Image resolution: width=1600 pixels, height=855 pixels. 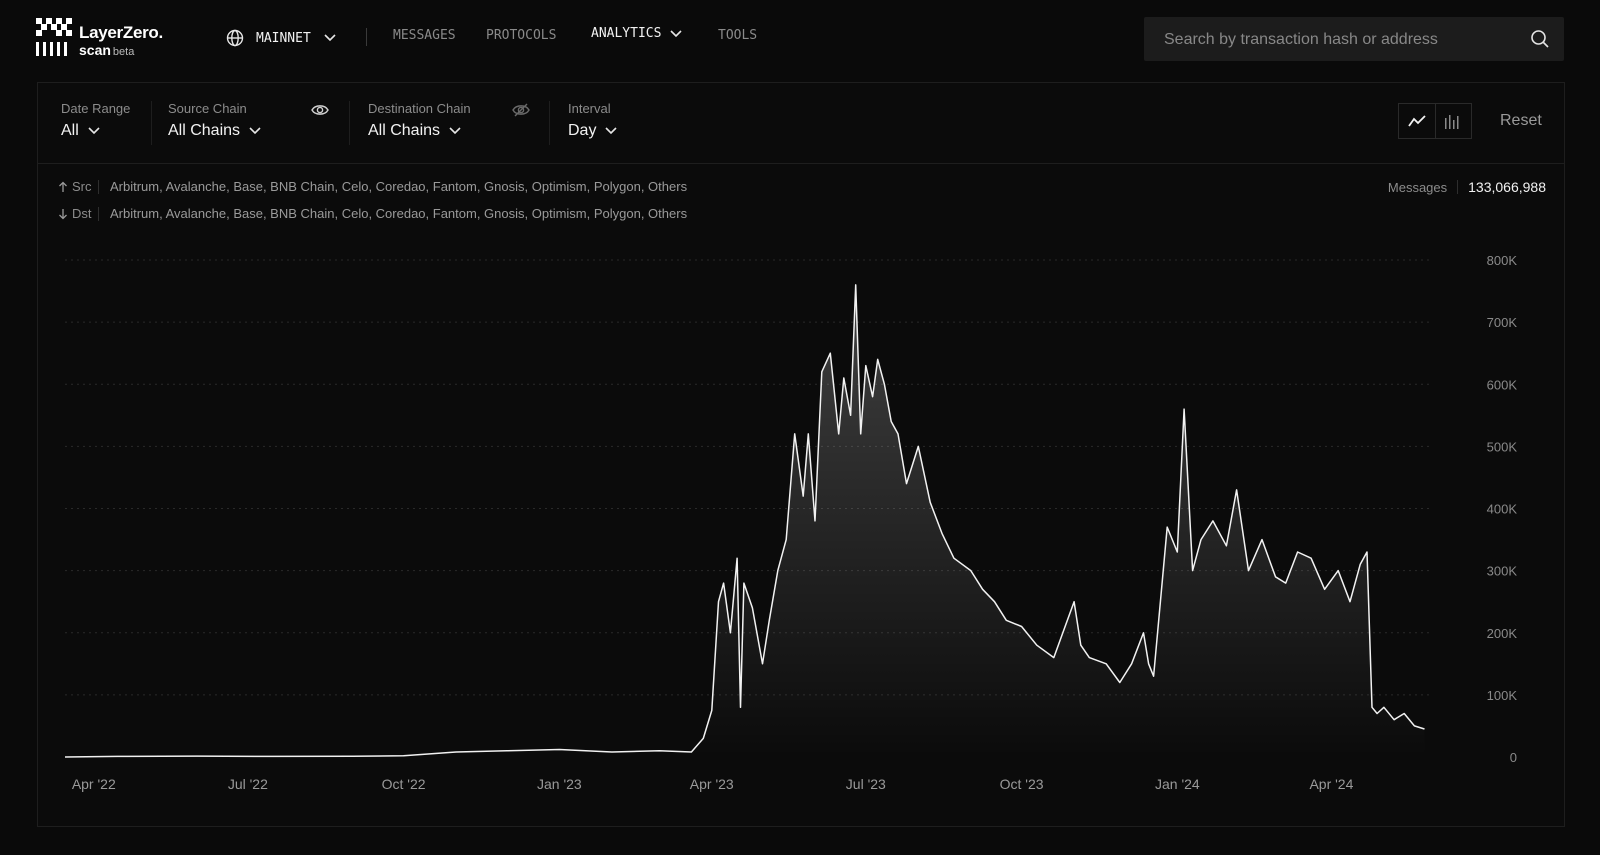 I want to click on brand-sub: scan beta, so click(x=106, y=50).